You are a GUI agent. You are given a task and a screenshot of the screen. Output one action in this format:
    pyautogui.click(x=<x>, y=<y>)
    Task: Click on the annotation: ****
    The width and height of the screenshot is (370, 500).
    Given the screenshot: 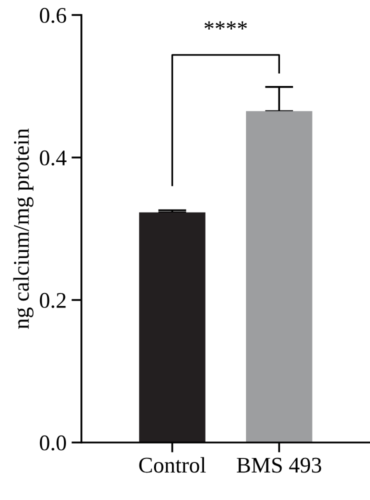 What is the action you would take?
    pyautogui.click(x=225, y=25)
    